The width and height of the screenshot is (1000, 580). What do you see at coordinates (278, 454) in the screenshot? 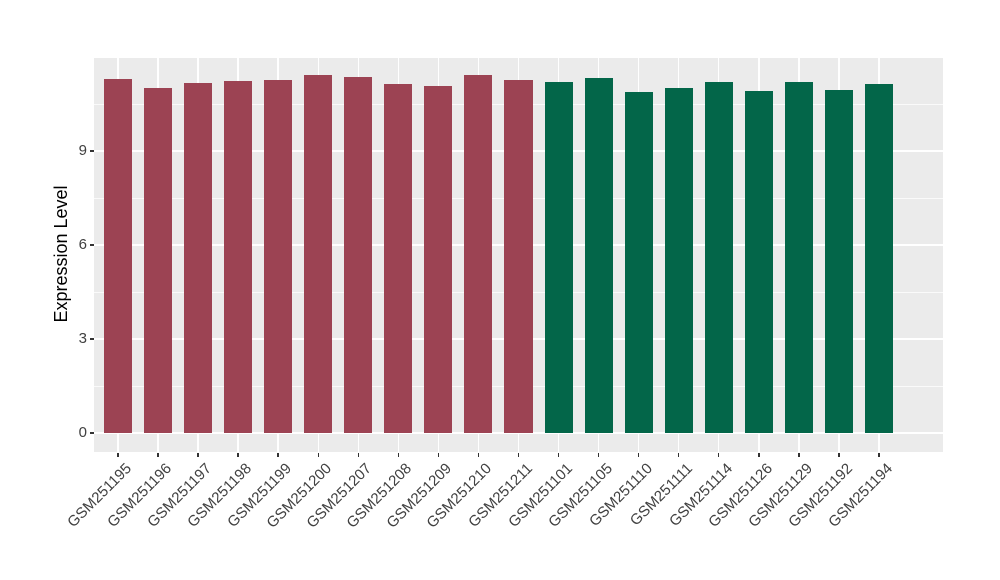
I see `x-tick-GSM251199` at bounding box center [278, 454].